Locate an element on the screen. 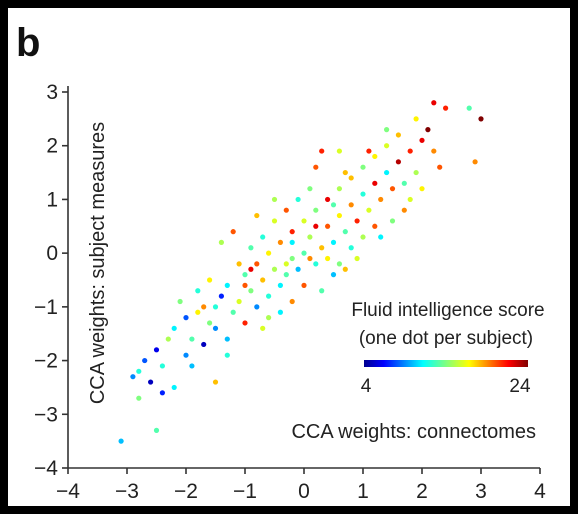  x-tick-label: 3 is located at coordinates (481, 491).